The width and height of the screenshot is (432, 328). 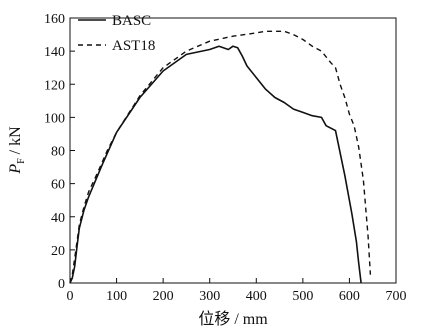 What do you see at coordinates (54, 19) in the screenshot?
I see `y-tick-label: 160` at bounding box center [54, 19].